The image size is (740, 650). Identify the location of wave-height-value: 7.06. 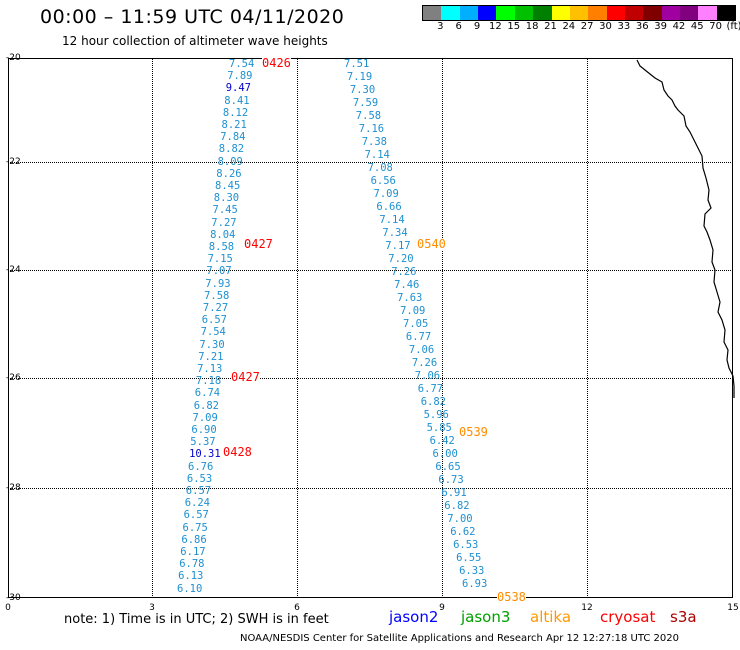
(427, 376).